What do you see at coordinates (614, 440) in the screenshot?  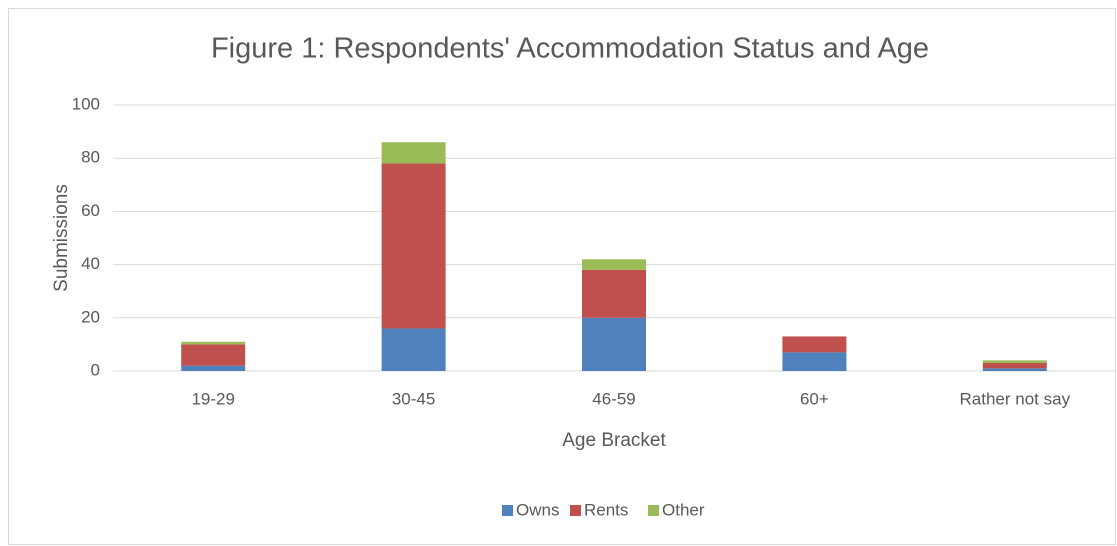 I see `x-axis-label: Age Bracket` at bounding box center [614, 440].